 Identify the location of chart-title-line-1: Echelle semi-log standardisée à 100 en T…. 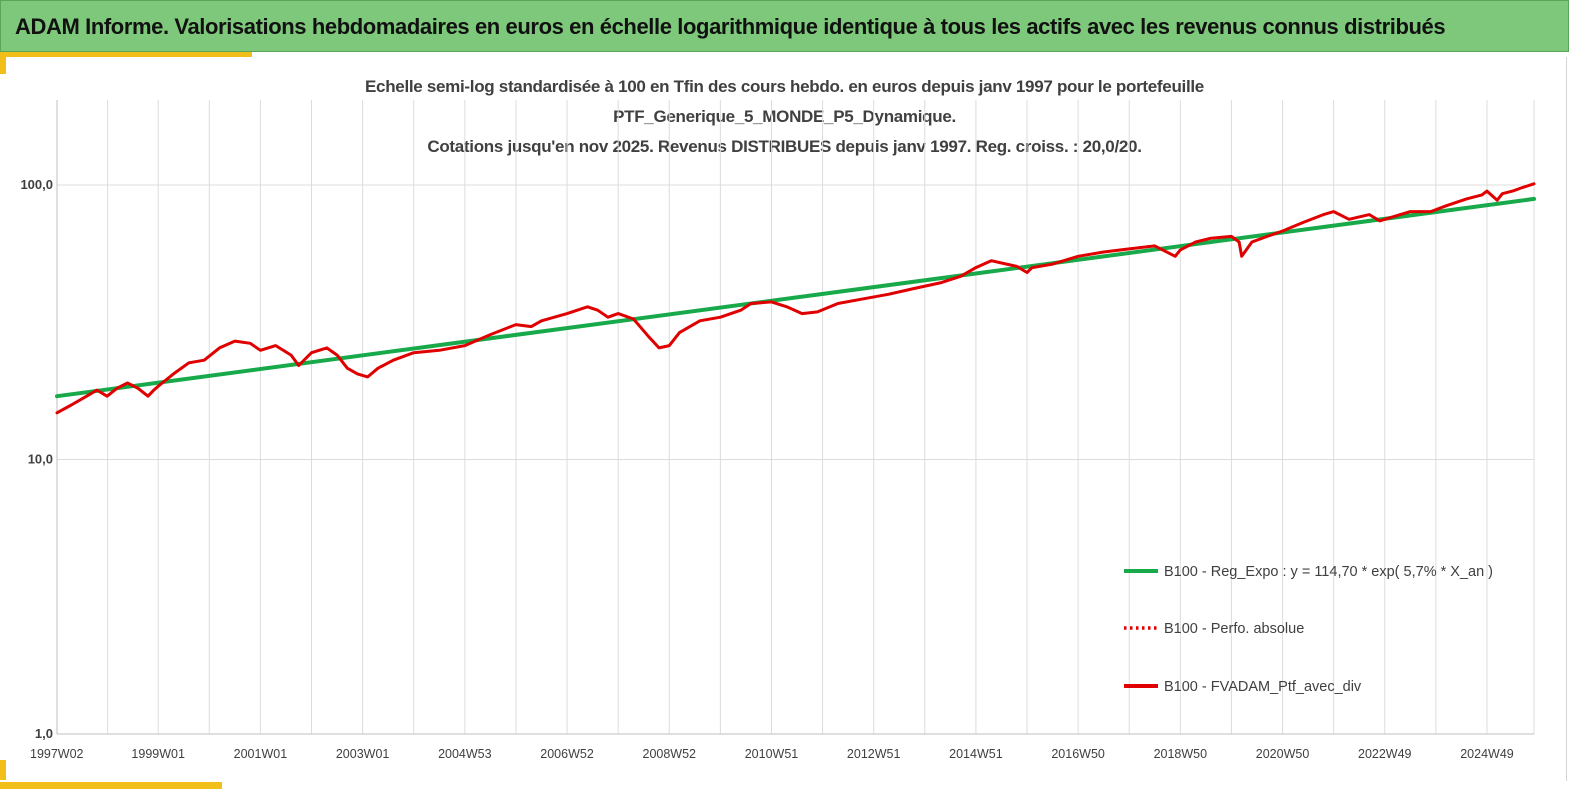
(784, 86).